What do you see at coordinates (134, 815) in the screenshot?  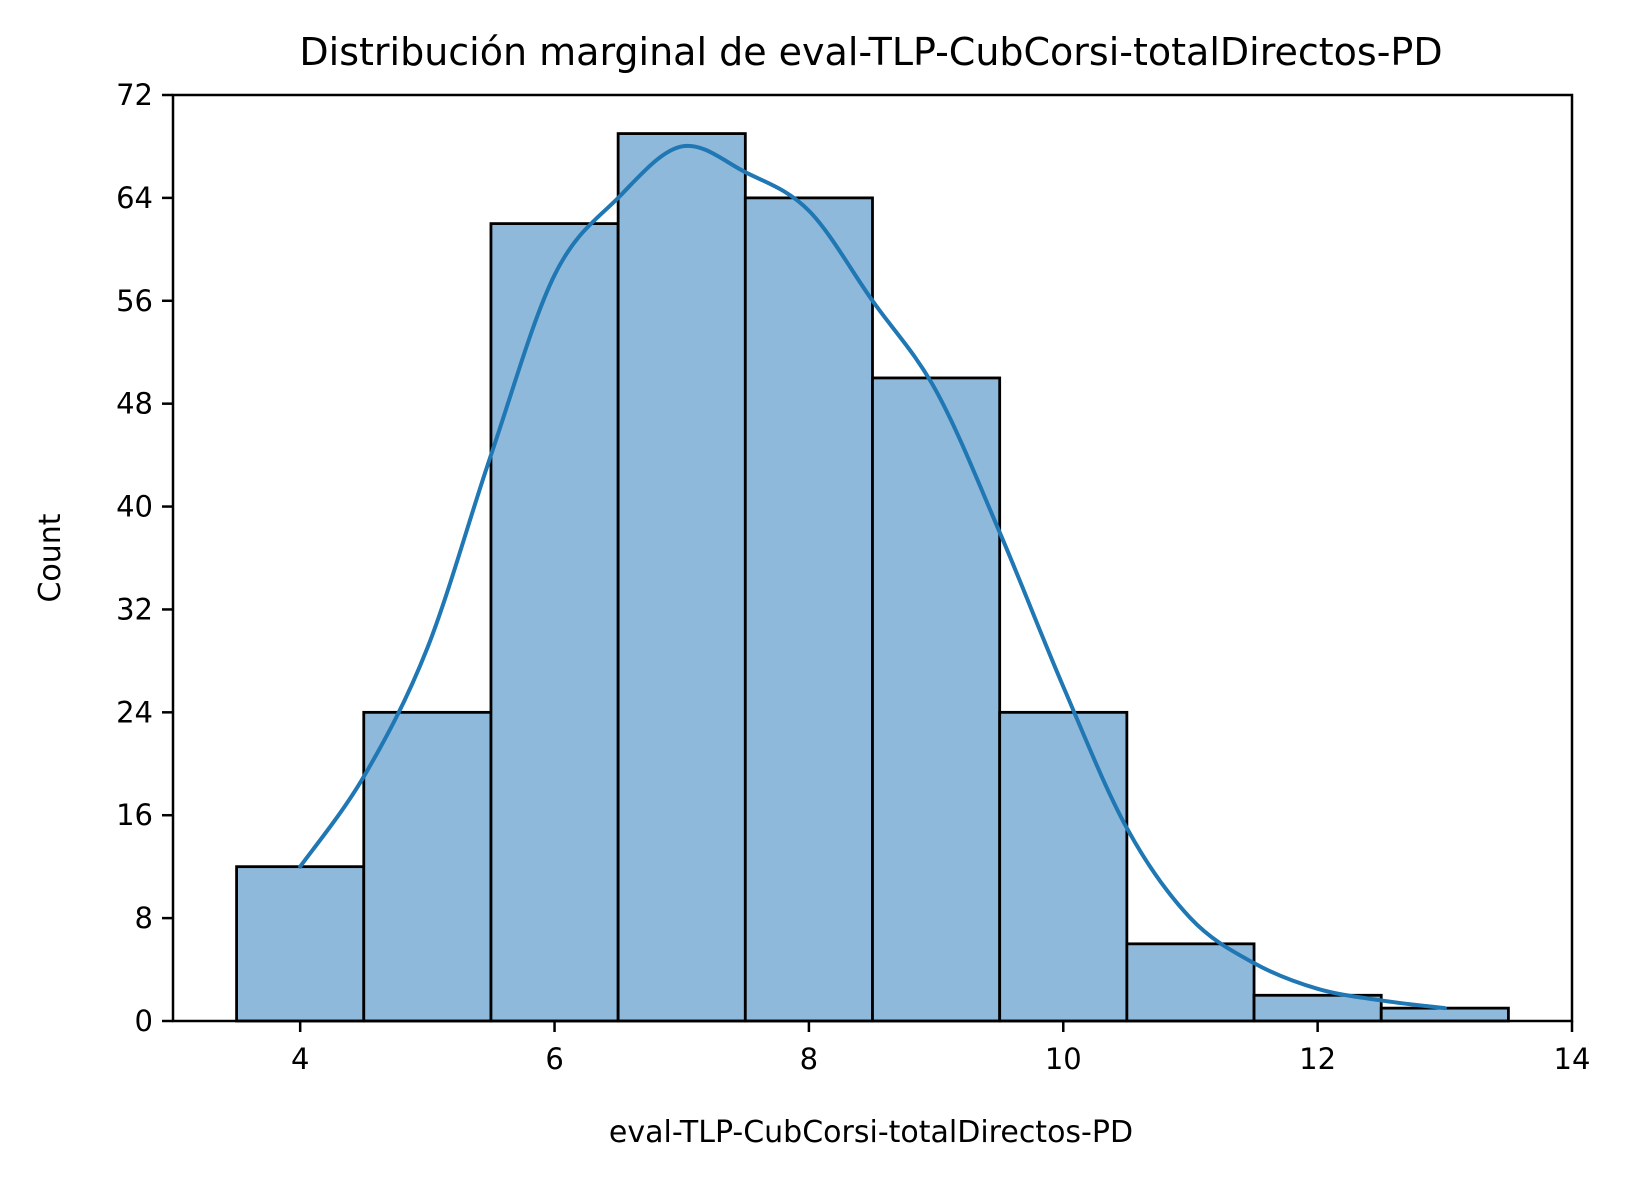 I see `y-tick-label: 16` at bounding box center [134, 815].